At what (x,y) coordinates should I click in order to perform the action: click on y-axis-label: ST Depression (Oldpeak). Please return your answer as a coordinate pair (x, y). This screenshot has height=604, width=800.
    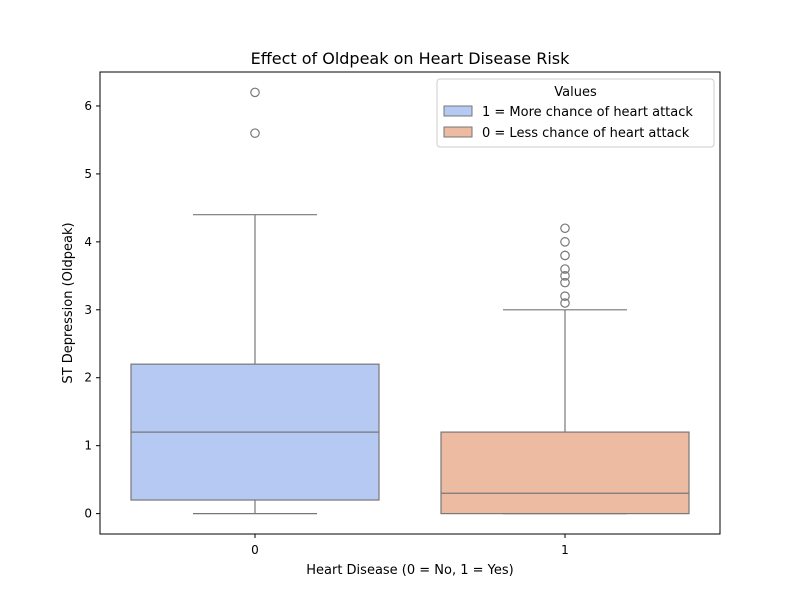
    Looking at the image, I should click on (68, 302).